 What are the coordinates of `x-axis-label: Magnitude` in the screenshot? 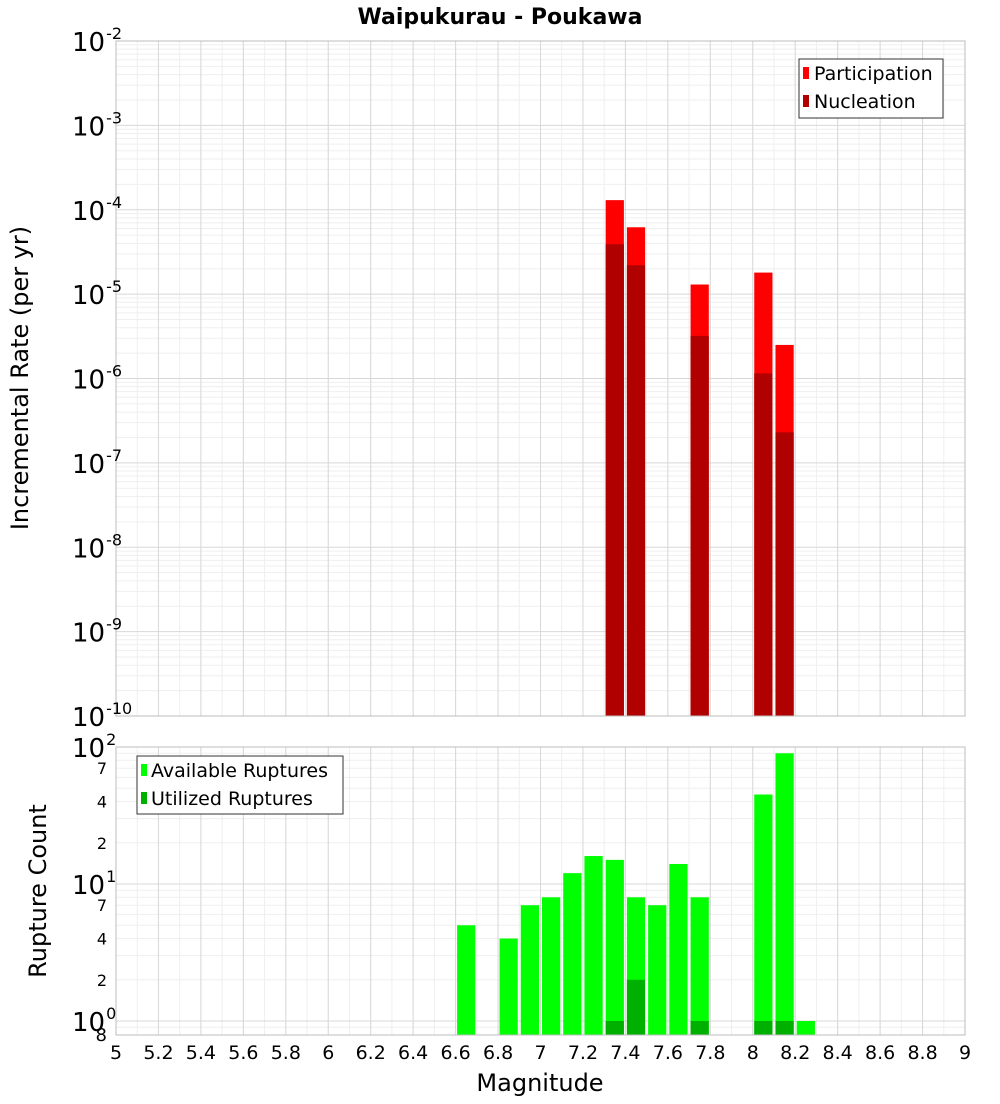 It's located at (539, 1083).